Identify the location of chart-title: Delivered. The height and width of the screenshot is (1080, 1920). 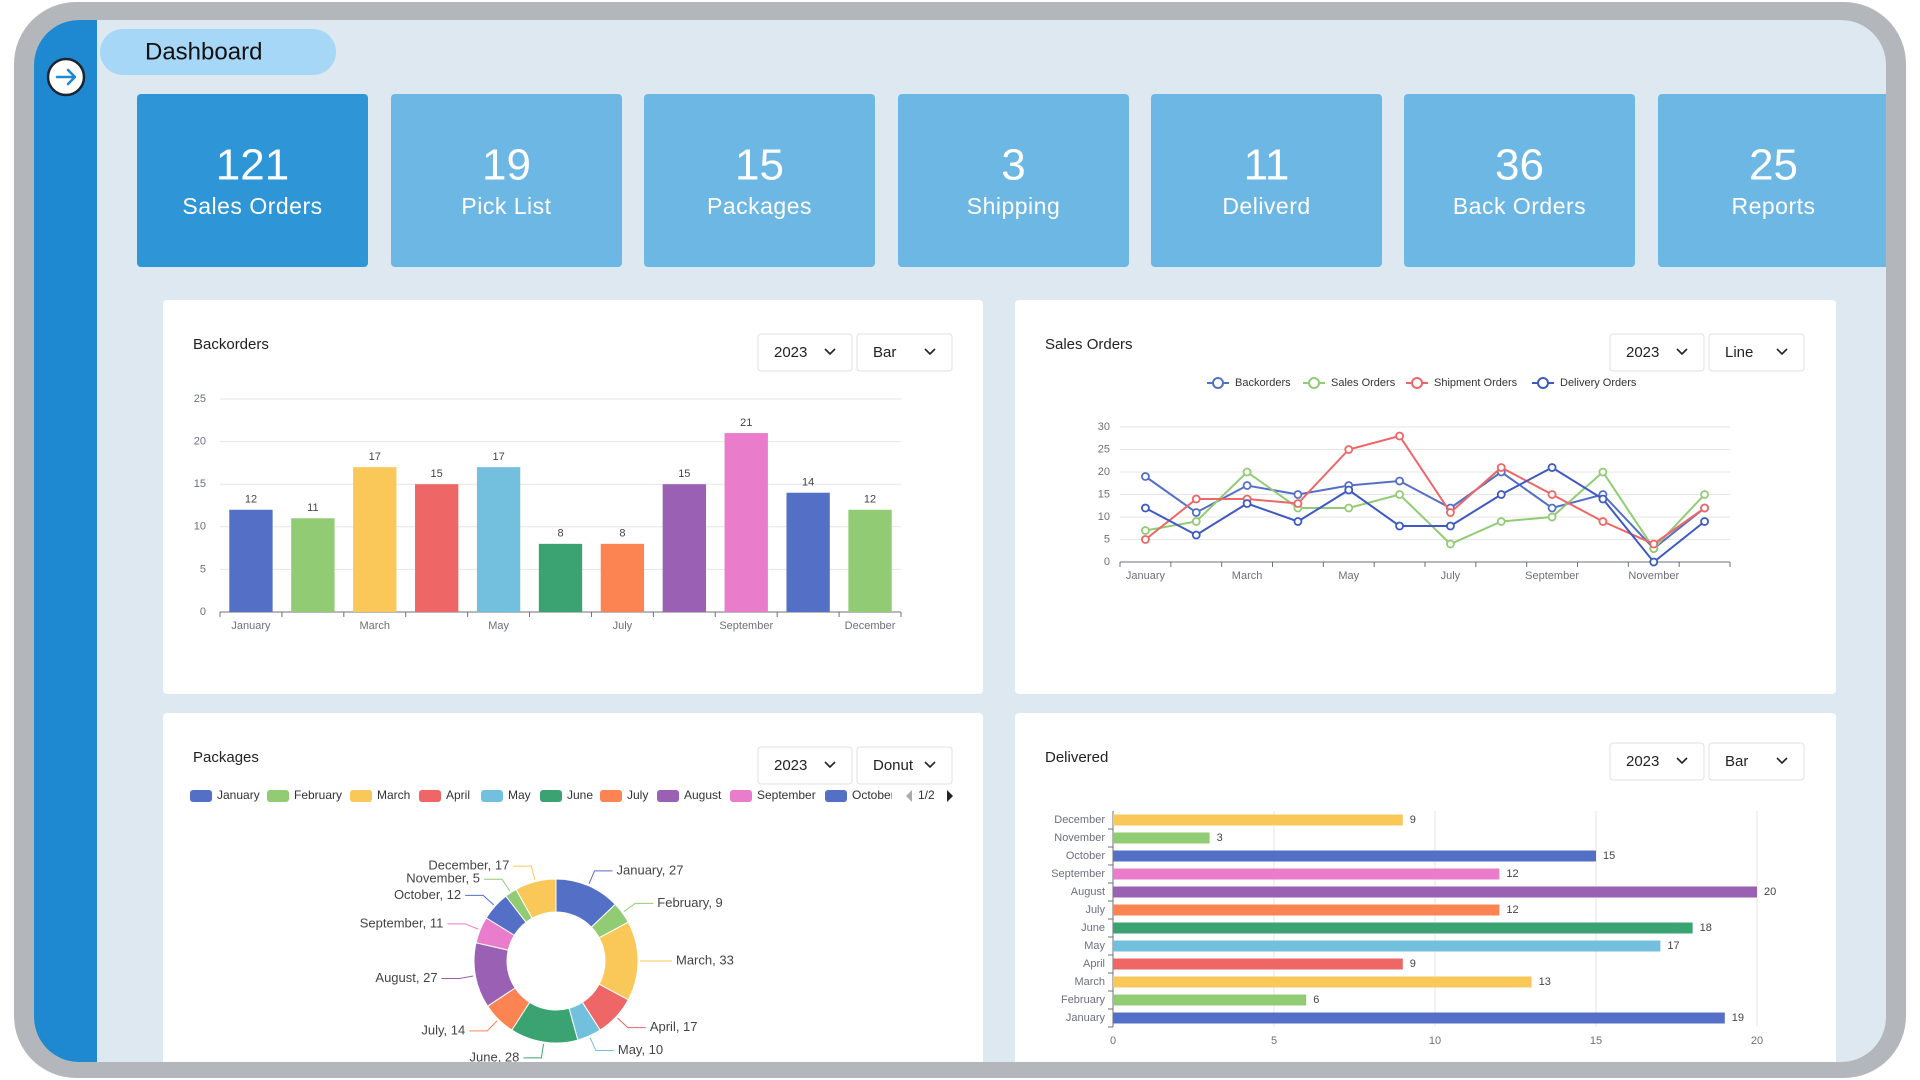
(1076, 757).